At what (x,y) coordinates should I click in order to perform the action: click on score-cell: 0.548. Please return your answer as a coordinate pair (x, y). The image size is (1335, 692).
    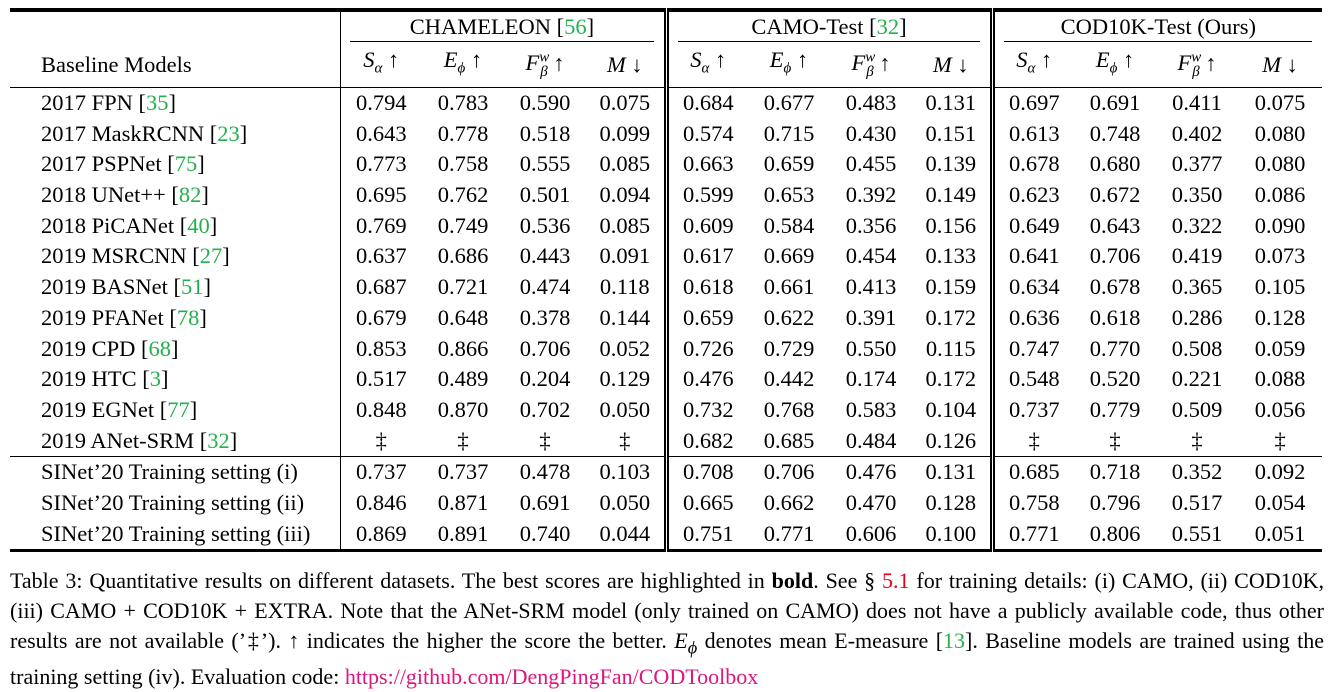
    Looking at the image, I should click on (1032, 379).